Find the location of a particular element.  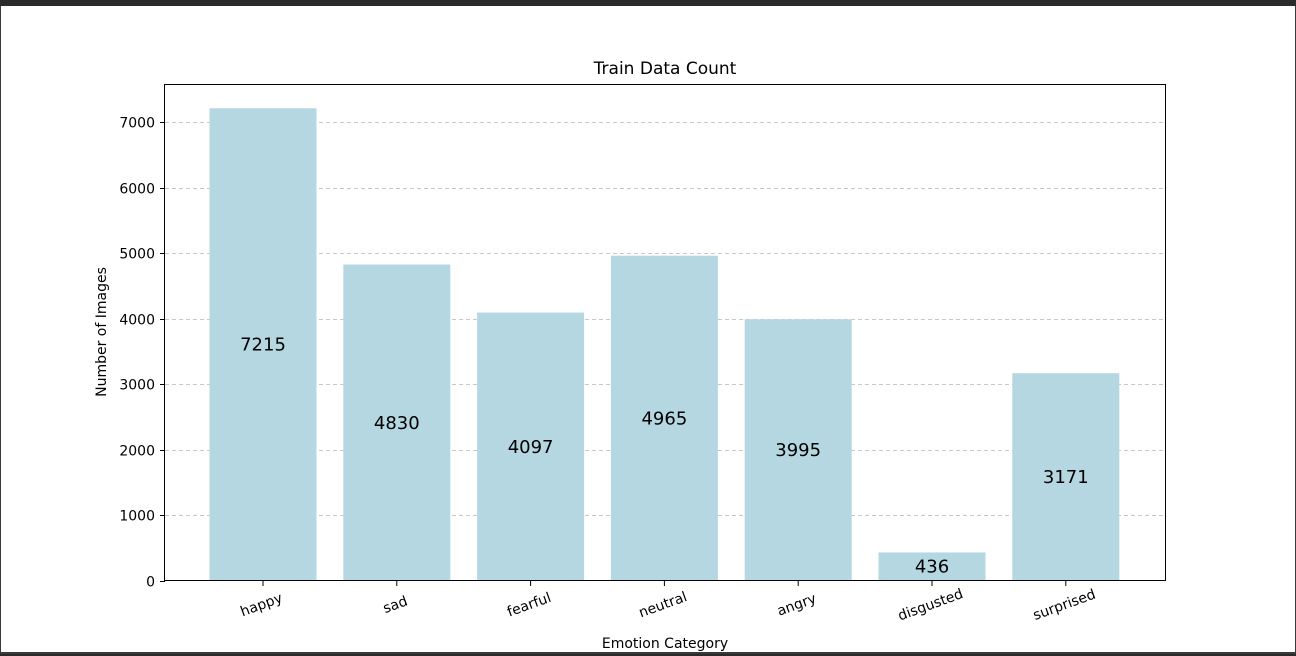

y-tick-label: 7000 is located at coordinates (137, 124).